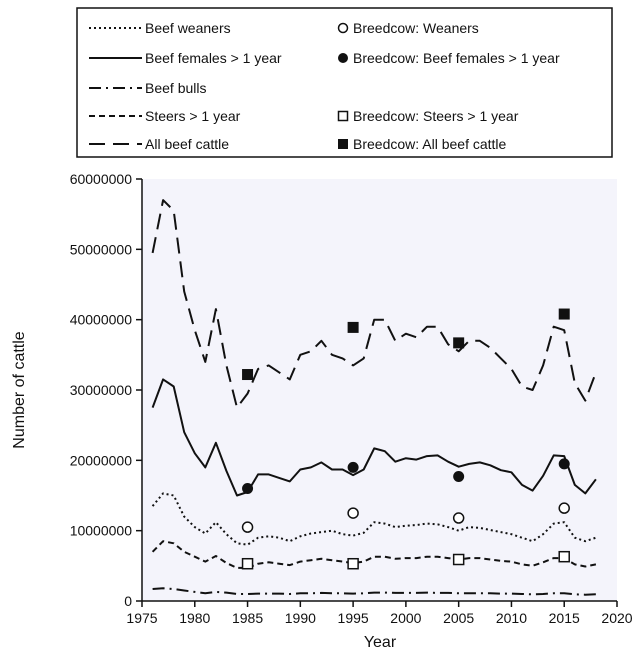 The height and width of the screenshot is (653, 638). What do you see at coordinates (511, 618) in the screenshot?
I see `x-tick-label: 2010` at bounding box center [511, 618].